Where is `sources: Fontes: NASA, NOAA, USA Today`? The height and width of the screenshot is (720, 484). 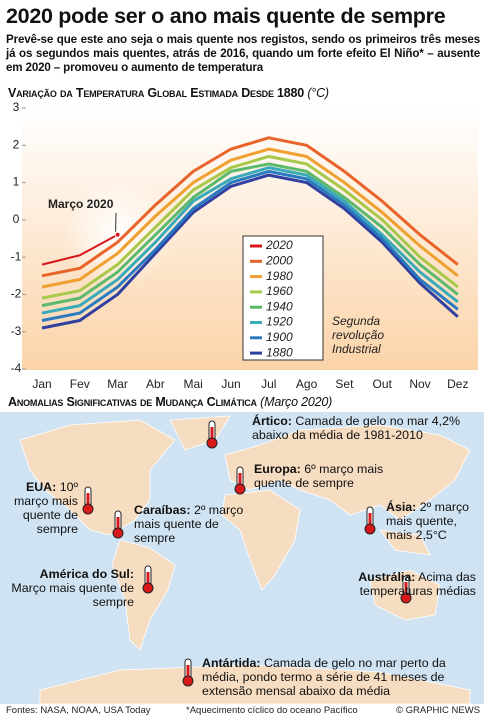
sources: Fontes: NASA, NOAA, USA Today is located at coordinates (78, 710).